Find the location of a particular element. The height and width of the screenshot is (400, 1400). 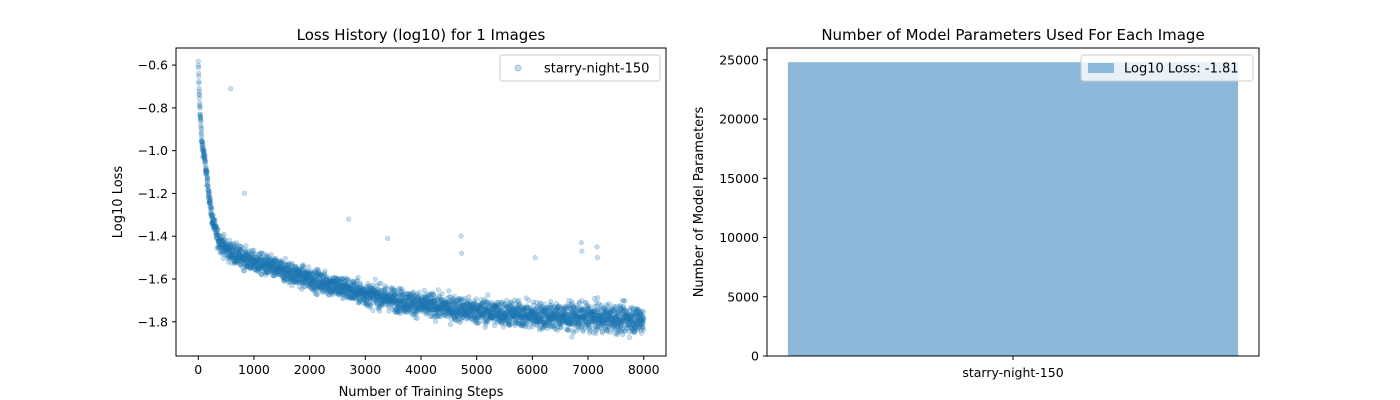

y-tick-label: −1.0 is located at coordinates (153, 150).